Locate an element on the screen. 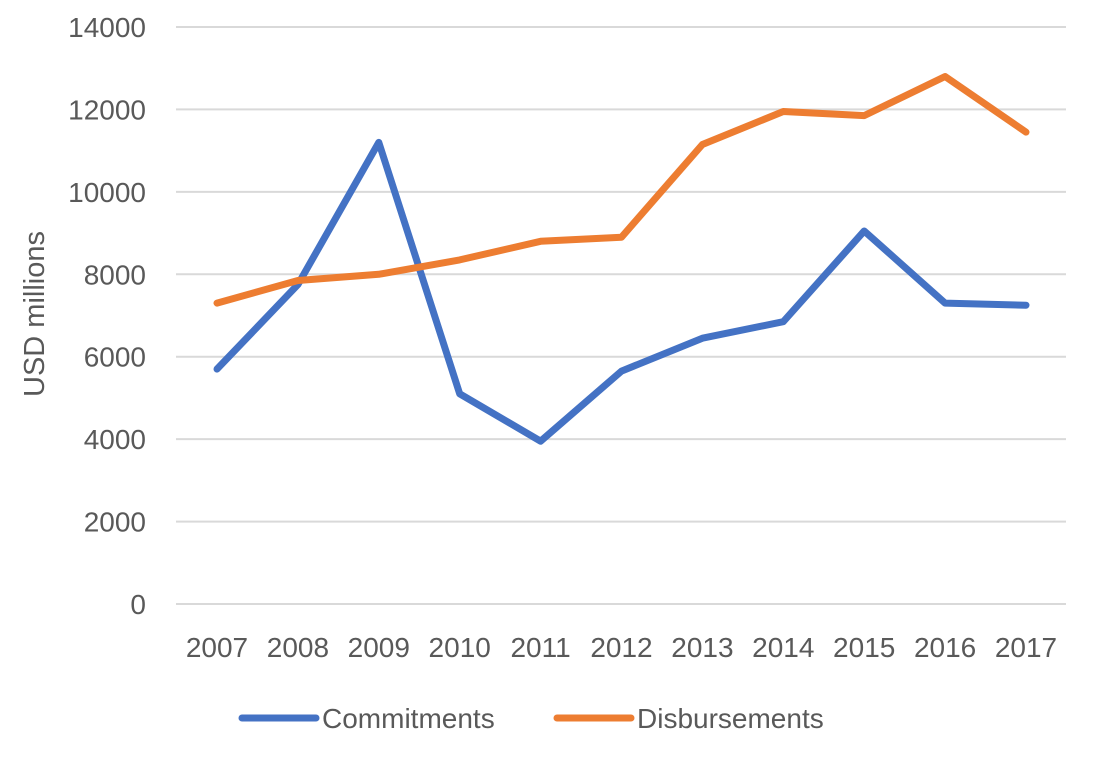 Image resolution: width=1093 pixels, height=762 pixels. y-tick-label: 8000 is located at coordinates (115, 274).